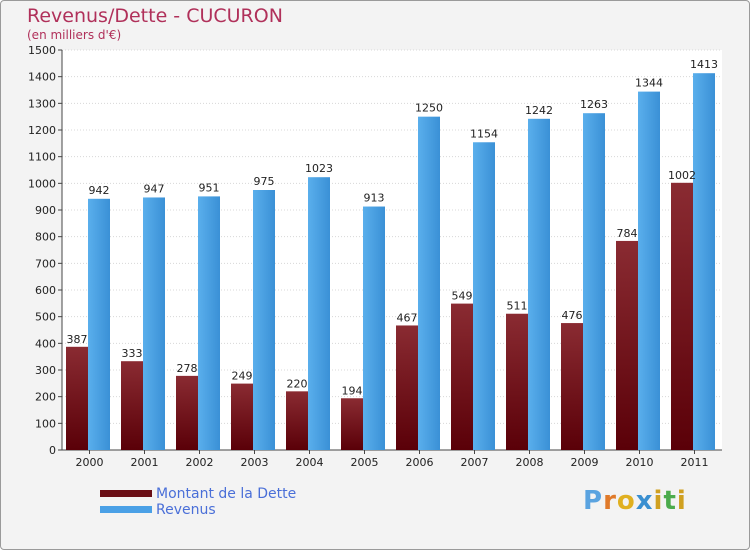 The height and width of the screenshot is (550, 750). I want to click on y-tick-label: 200, so click(45, 397).